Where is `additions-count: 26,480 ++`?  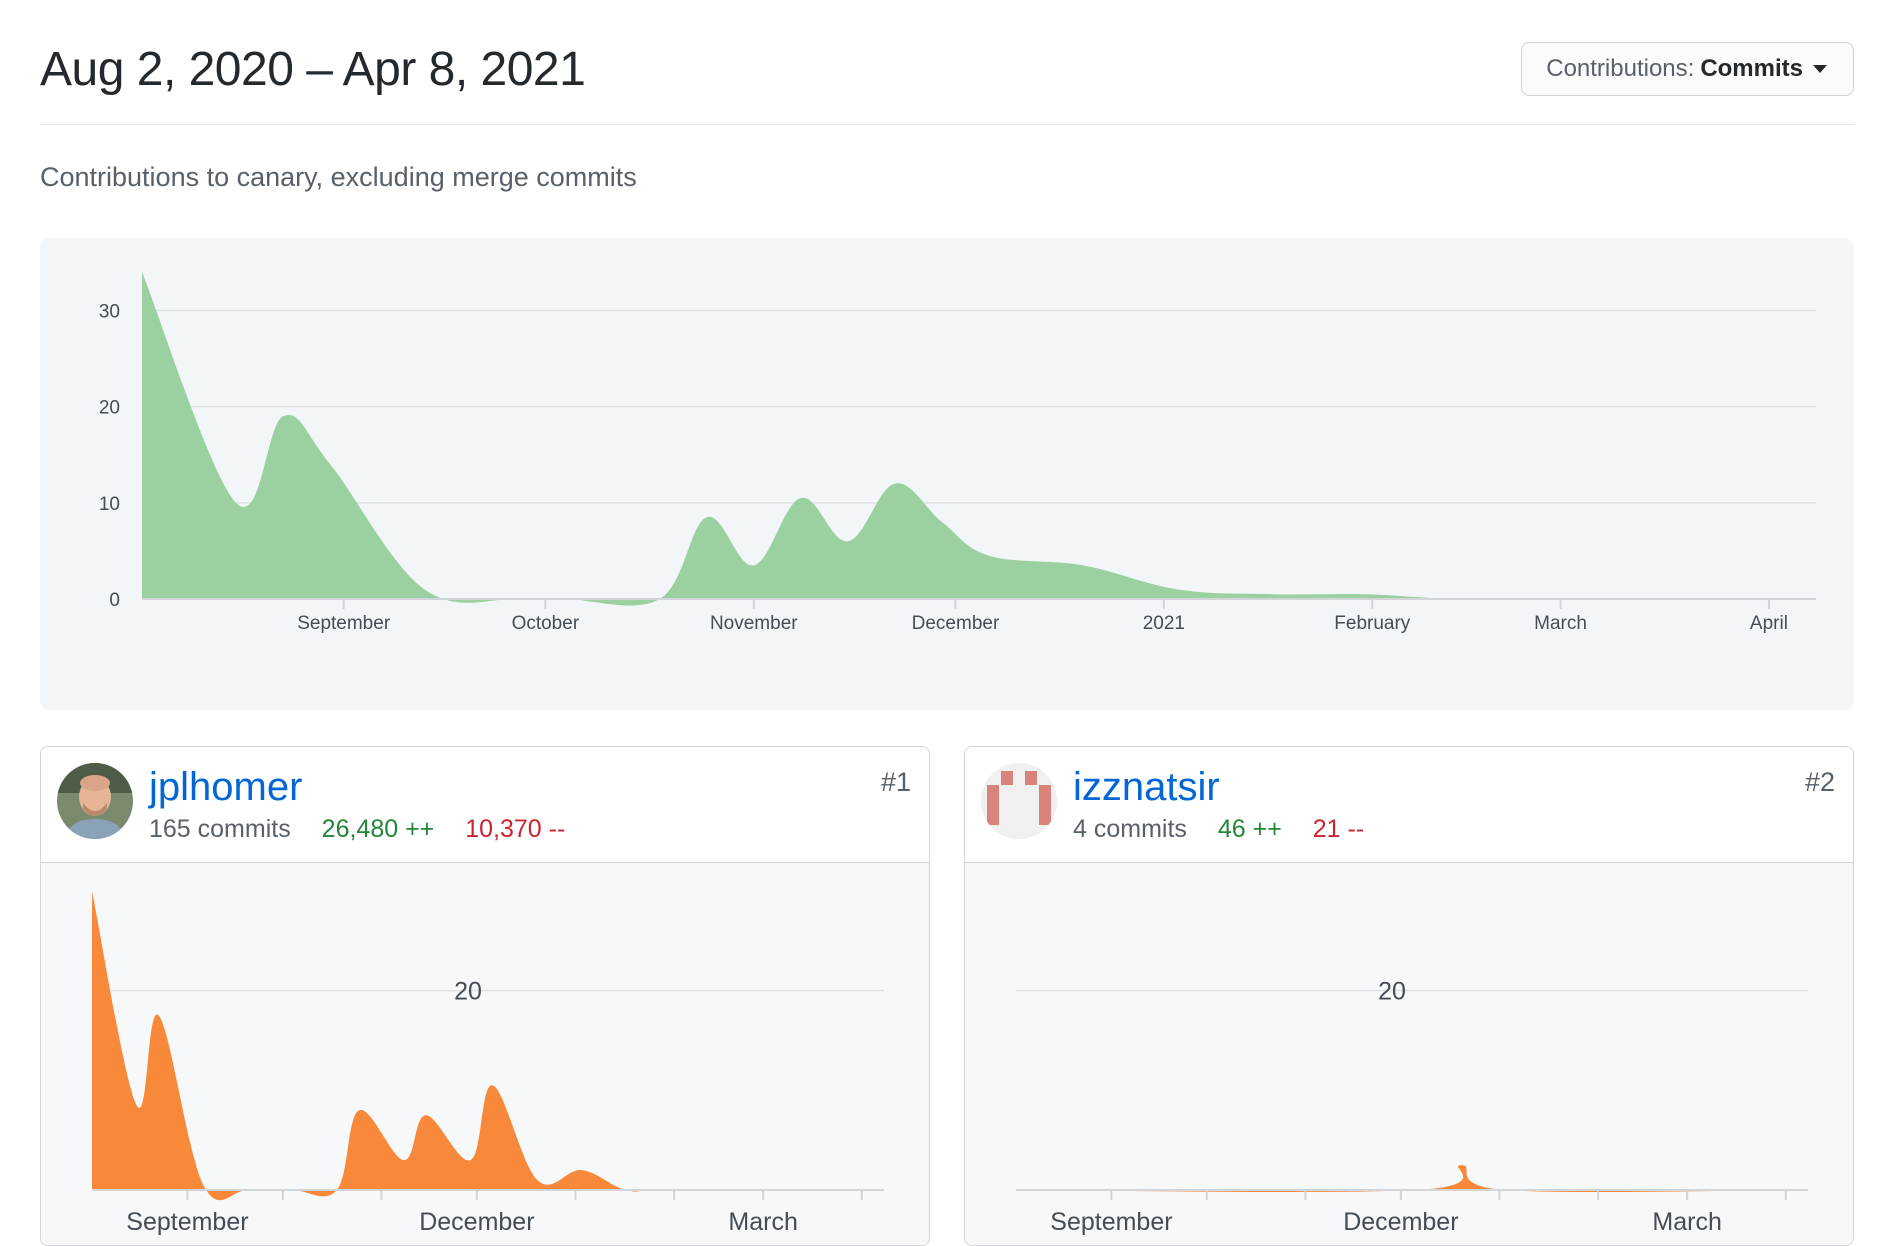
additions-count: 26,480 ++ is located at coordinates (378, 829).